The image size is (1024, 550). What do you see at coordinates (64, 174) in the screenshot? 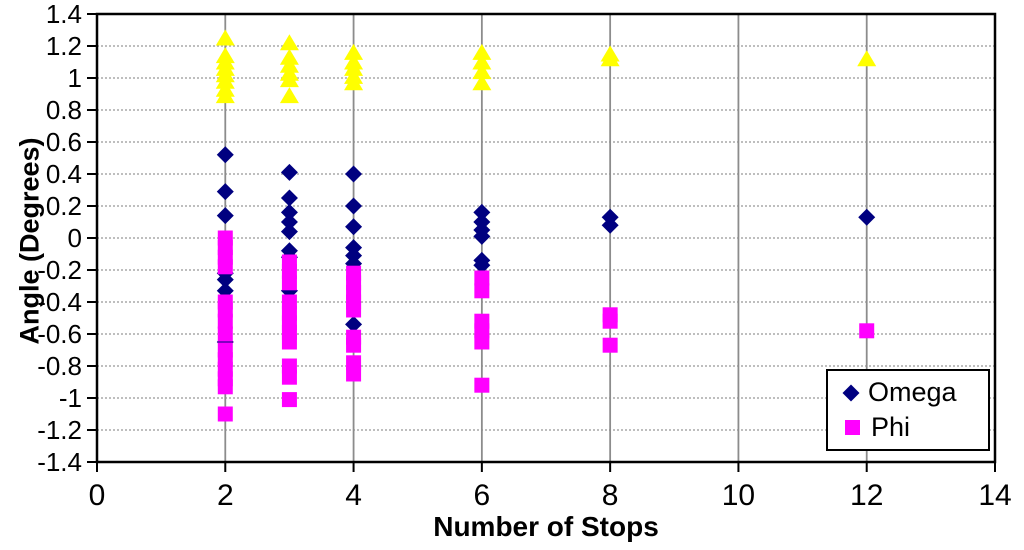
I see `y-tick-label: 0.4` at bounding box center [64, 174].